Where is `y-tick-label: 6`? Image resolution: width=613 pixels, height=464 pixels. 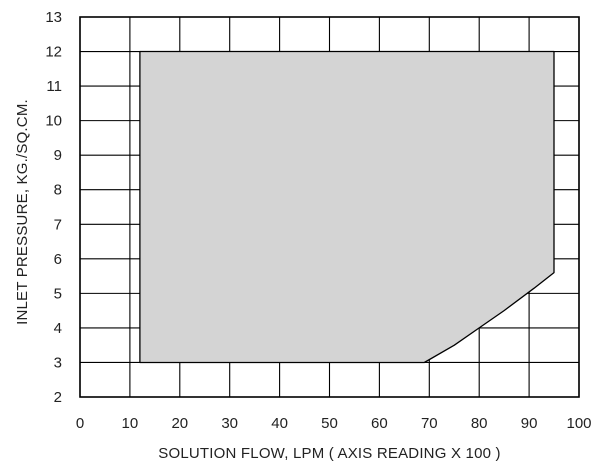 y-tick-label: 6 is located at coordinates (58, 259).